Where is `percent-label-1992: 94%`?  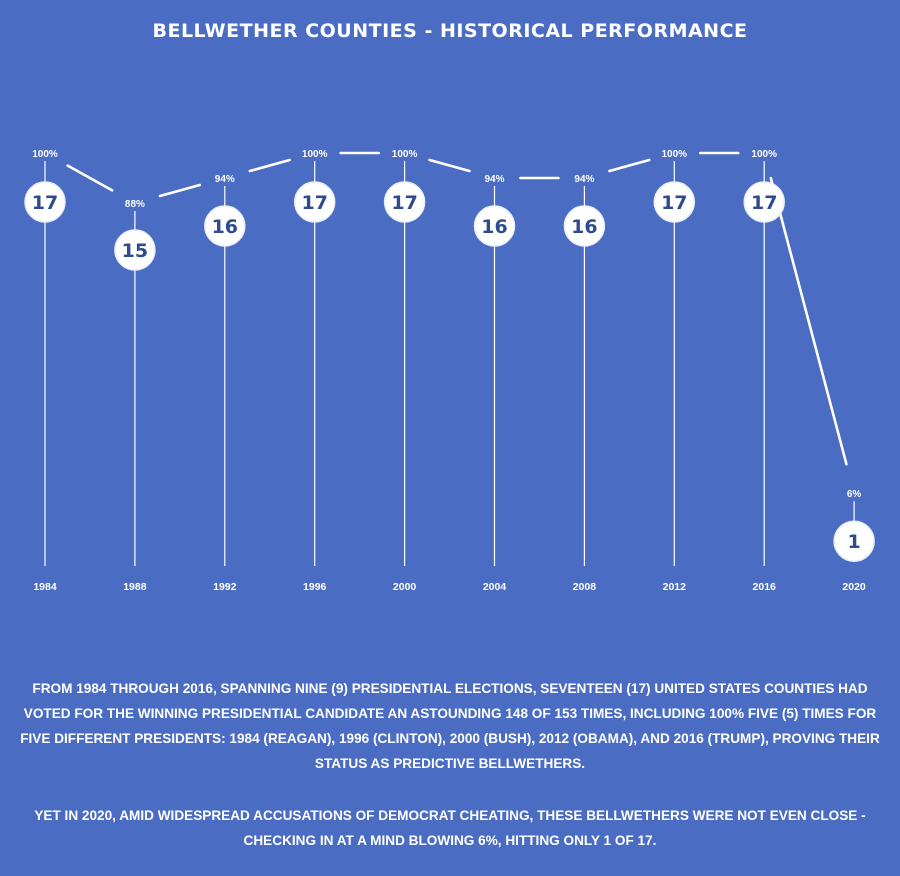 percent-label-1992: 94% is located at coordinates (225, 179).